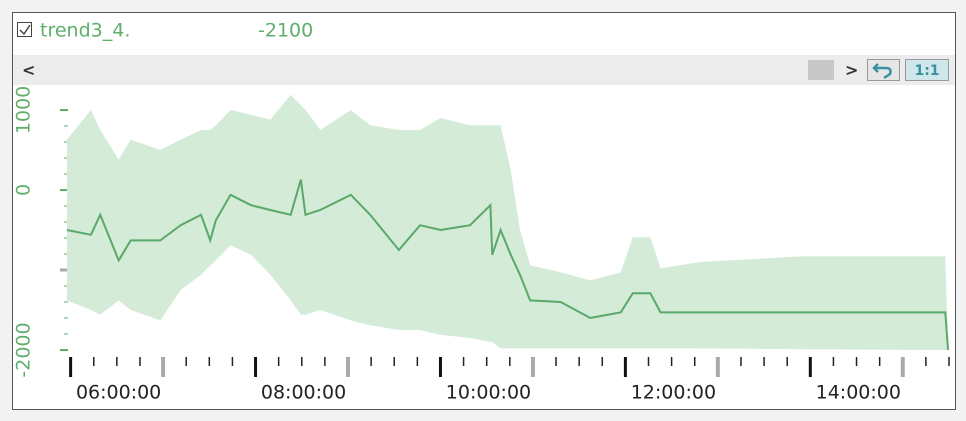 The width and height of the screenshot is (966, 421). I want to click on check-mark, so click(25, 30).